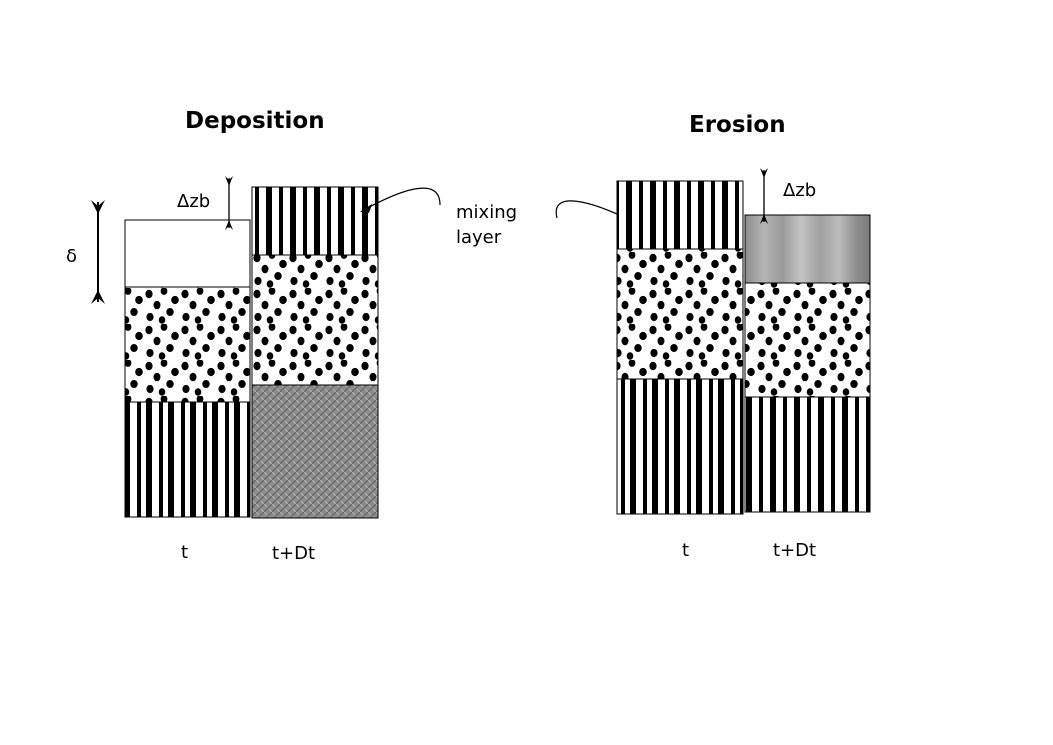  I want to click on deposition-t-layer-stripes, so click(187, 459).